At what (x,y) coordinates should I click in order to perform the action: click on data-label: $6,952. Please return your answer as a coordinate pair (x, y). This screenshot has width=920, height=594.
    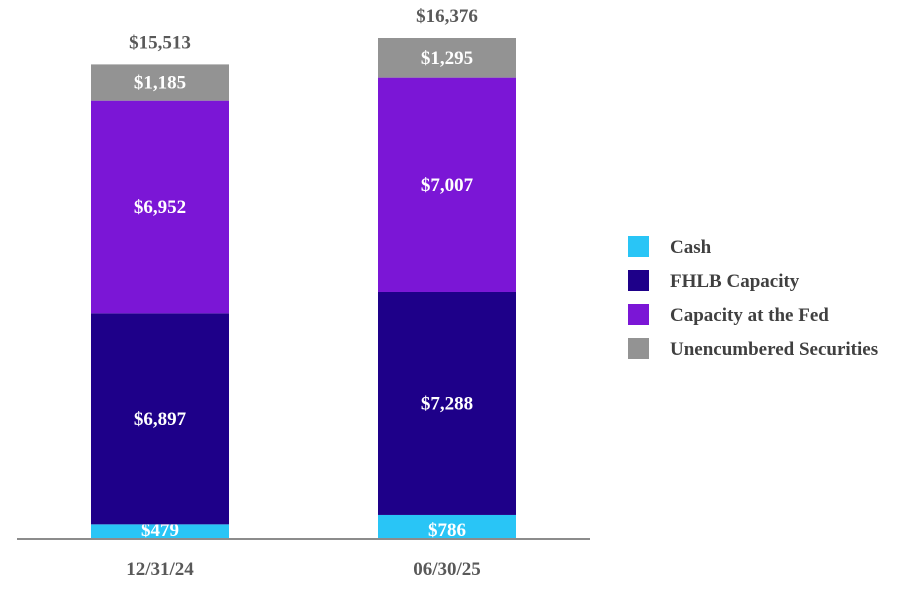
    Looking at the image, I should click on (160, 207).